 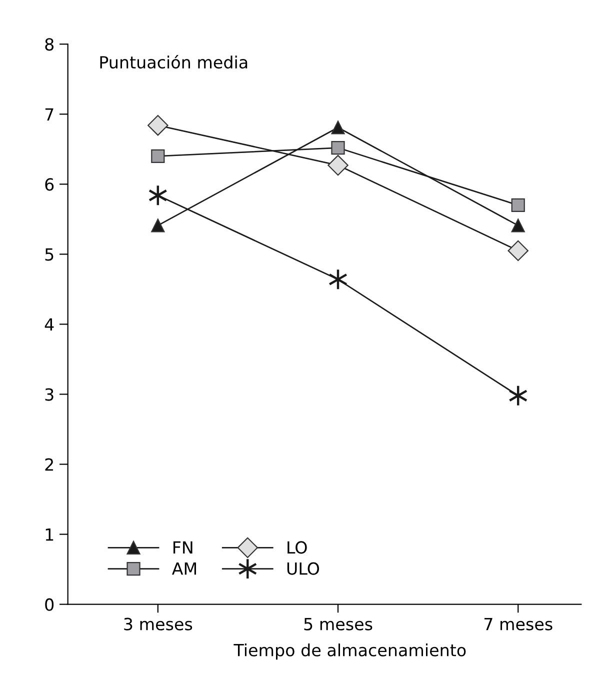 I want to click on x-tick-label: 7 meses, so click(x=518, y=624).